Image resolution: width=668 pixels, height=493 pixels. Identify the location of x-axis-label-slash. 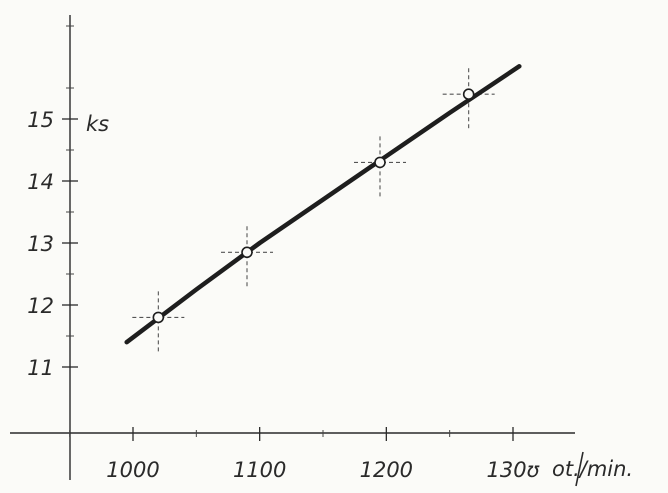
(579, 469).